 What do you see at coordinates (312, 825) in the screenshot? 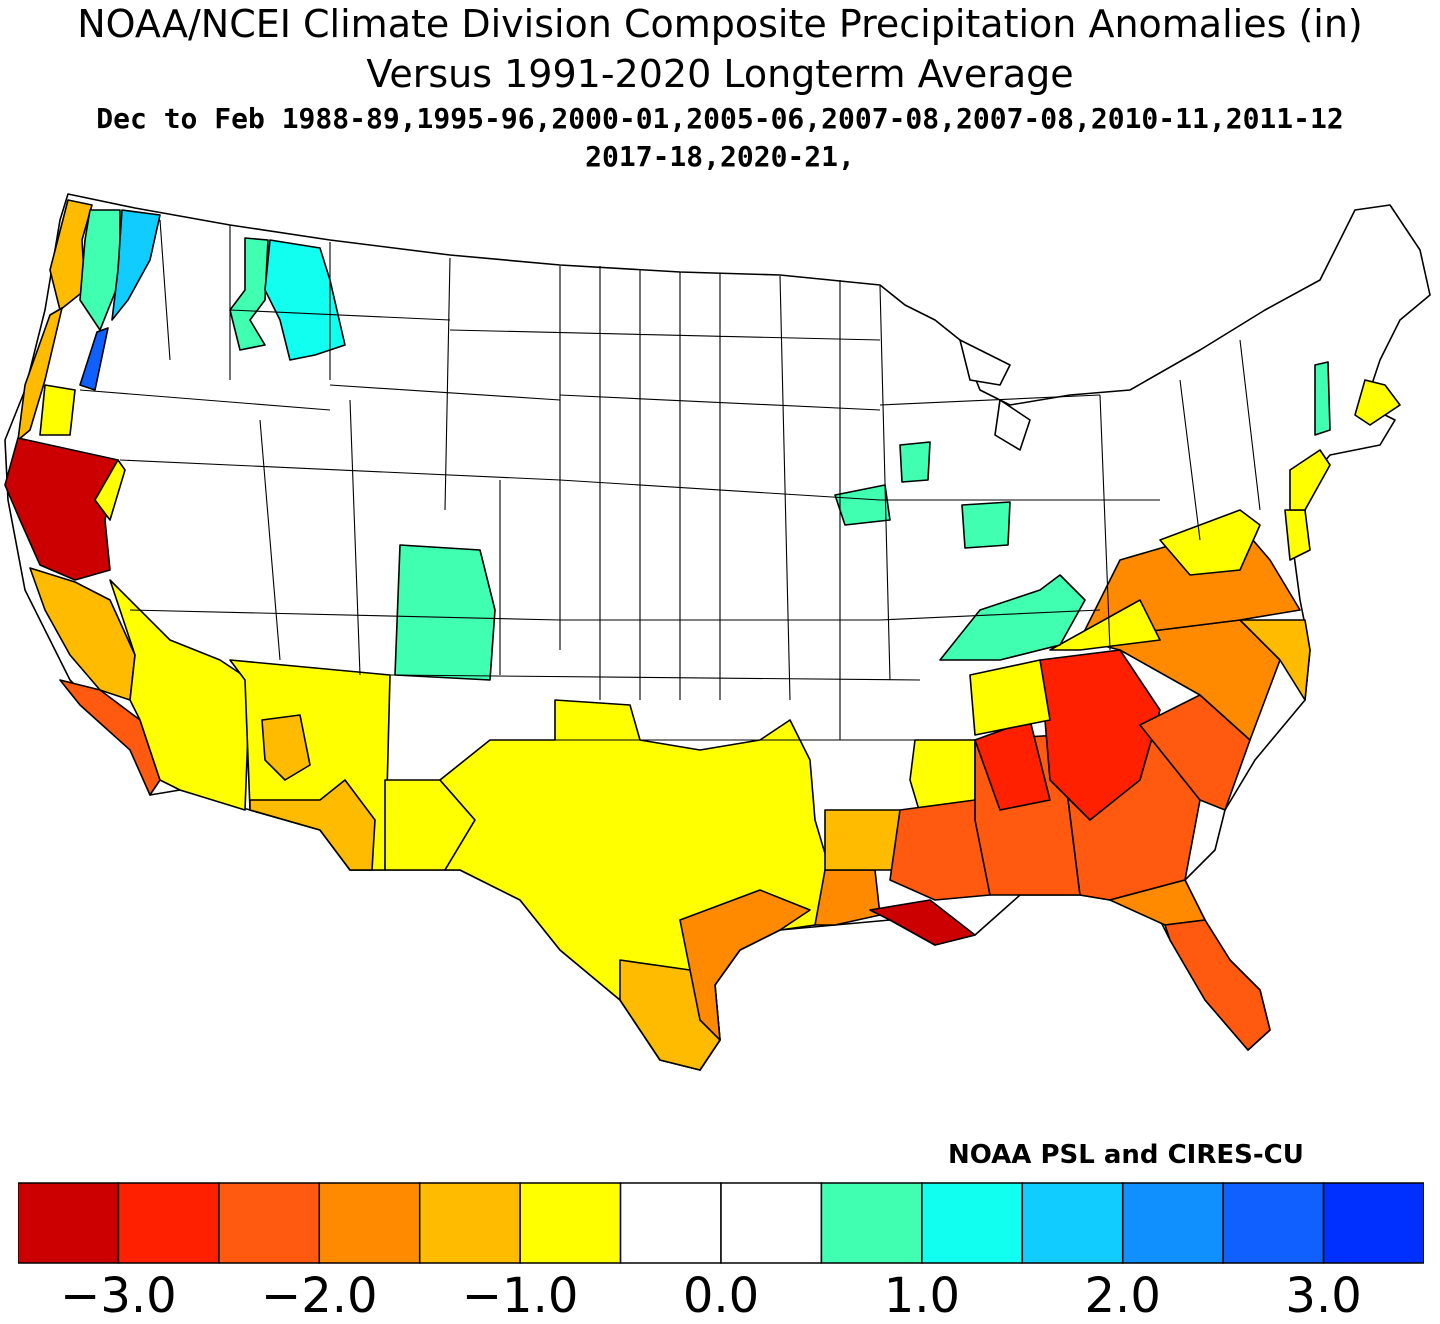
I see `region-southern-arizona` at bounding box center [312, 825].